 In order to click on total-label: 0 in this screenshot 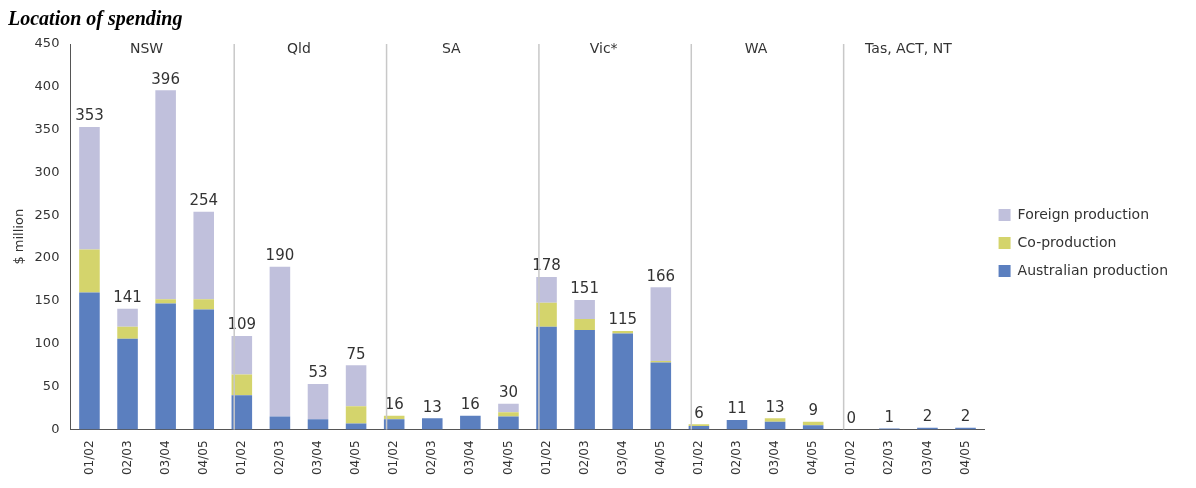, I will do `click(851, 417)`.